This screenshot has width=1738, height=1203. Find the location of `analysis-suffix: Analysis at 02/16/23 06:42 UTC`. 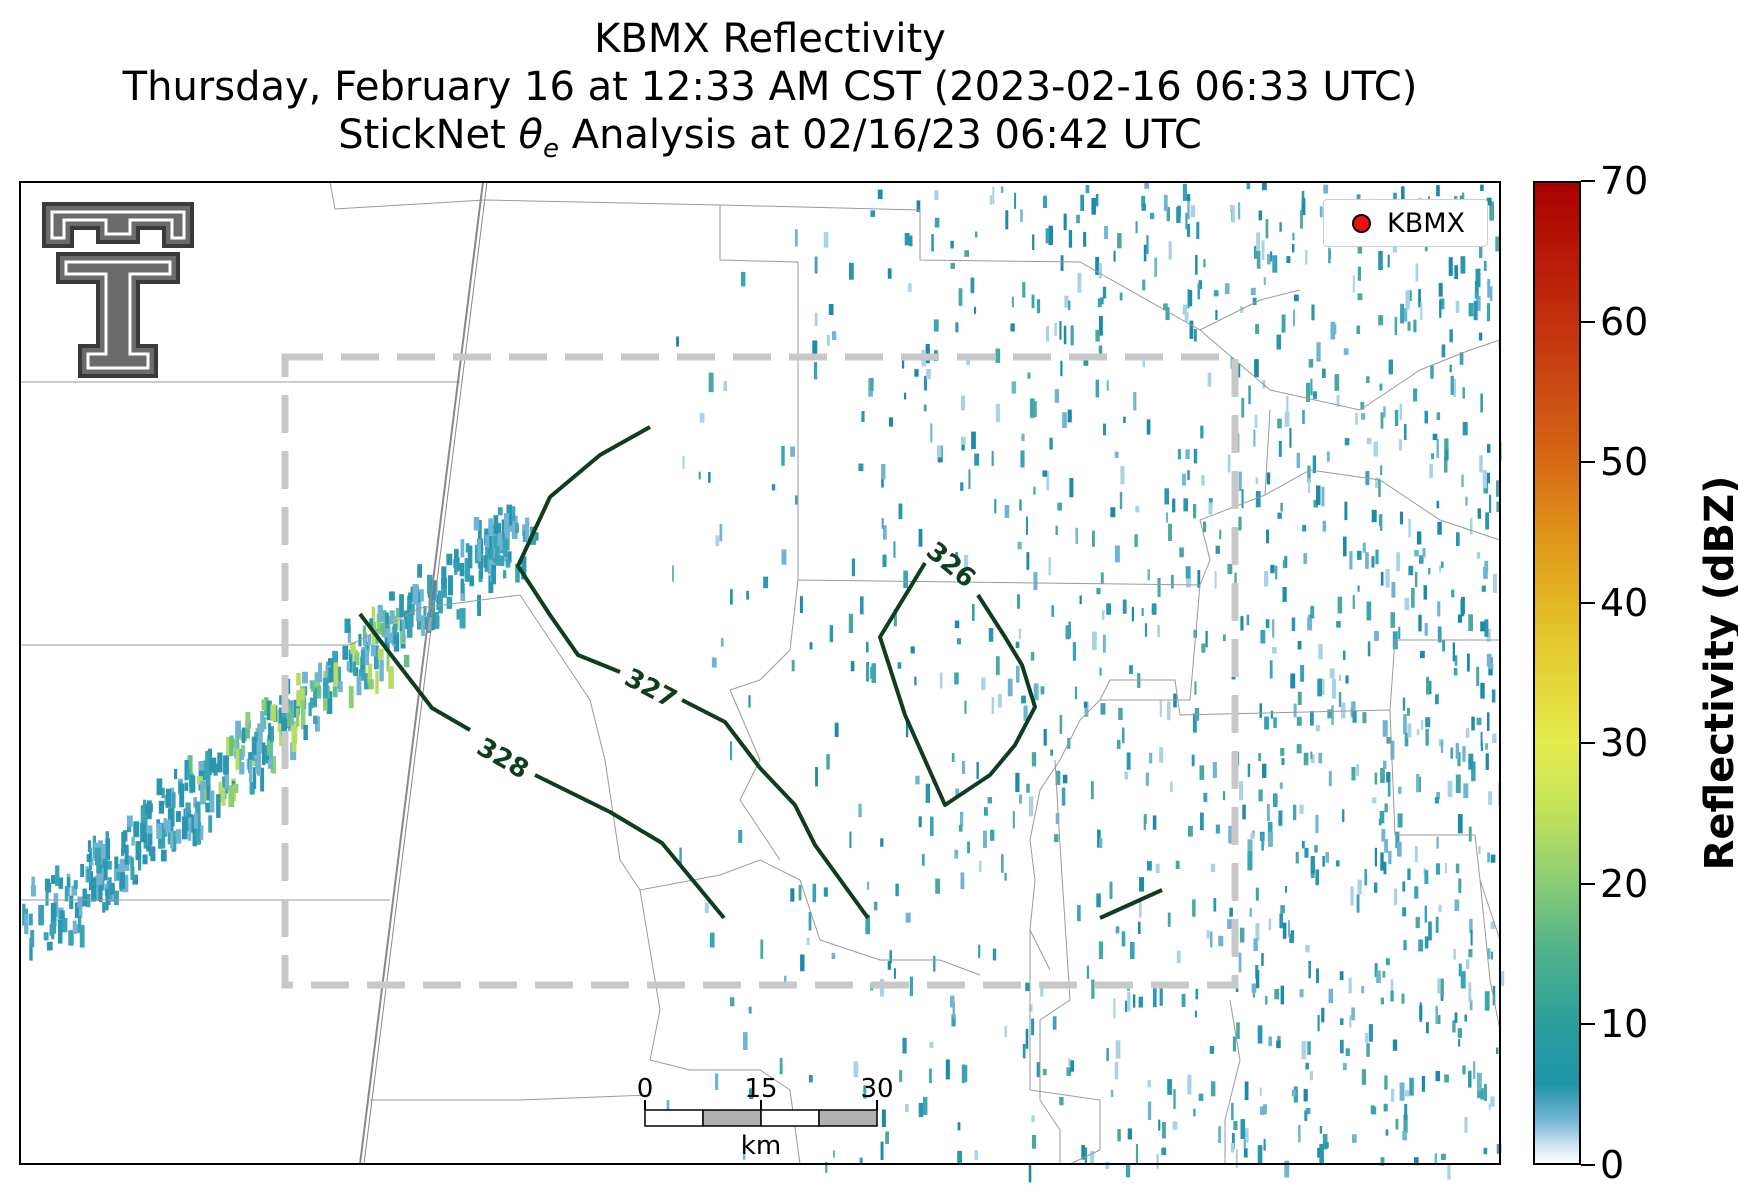

analysis-suffix: Analysis at 02/16/23 06:42 UTC is located at coordinates (880, 135).